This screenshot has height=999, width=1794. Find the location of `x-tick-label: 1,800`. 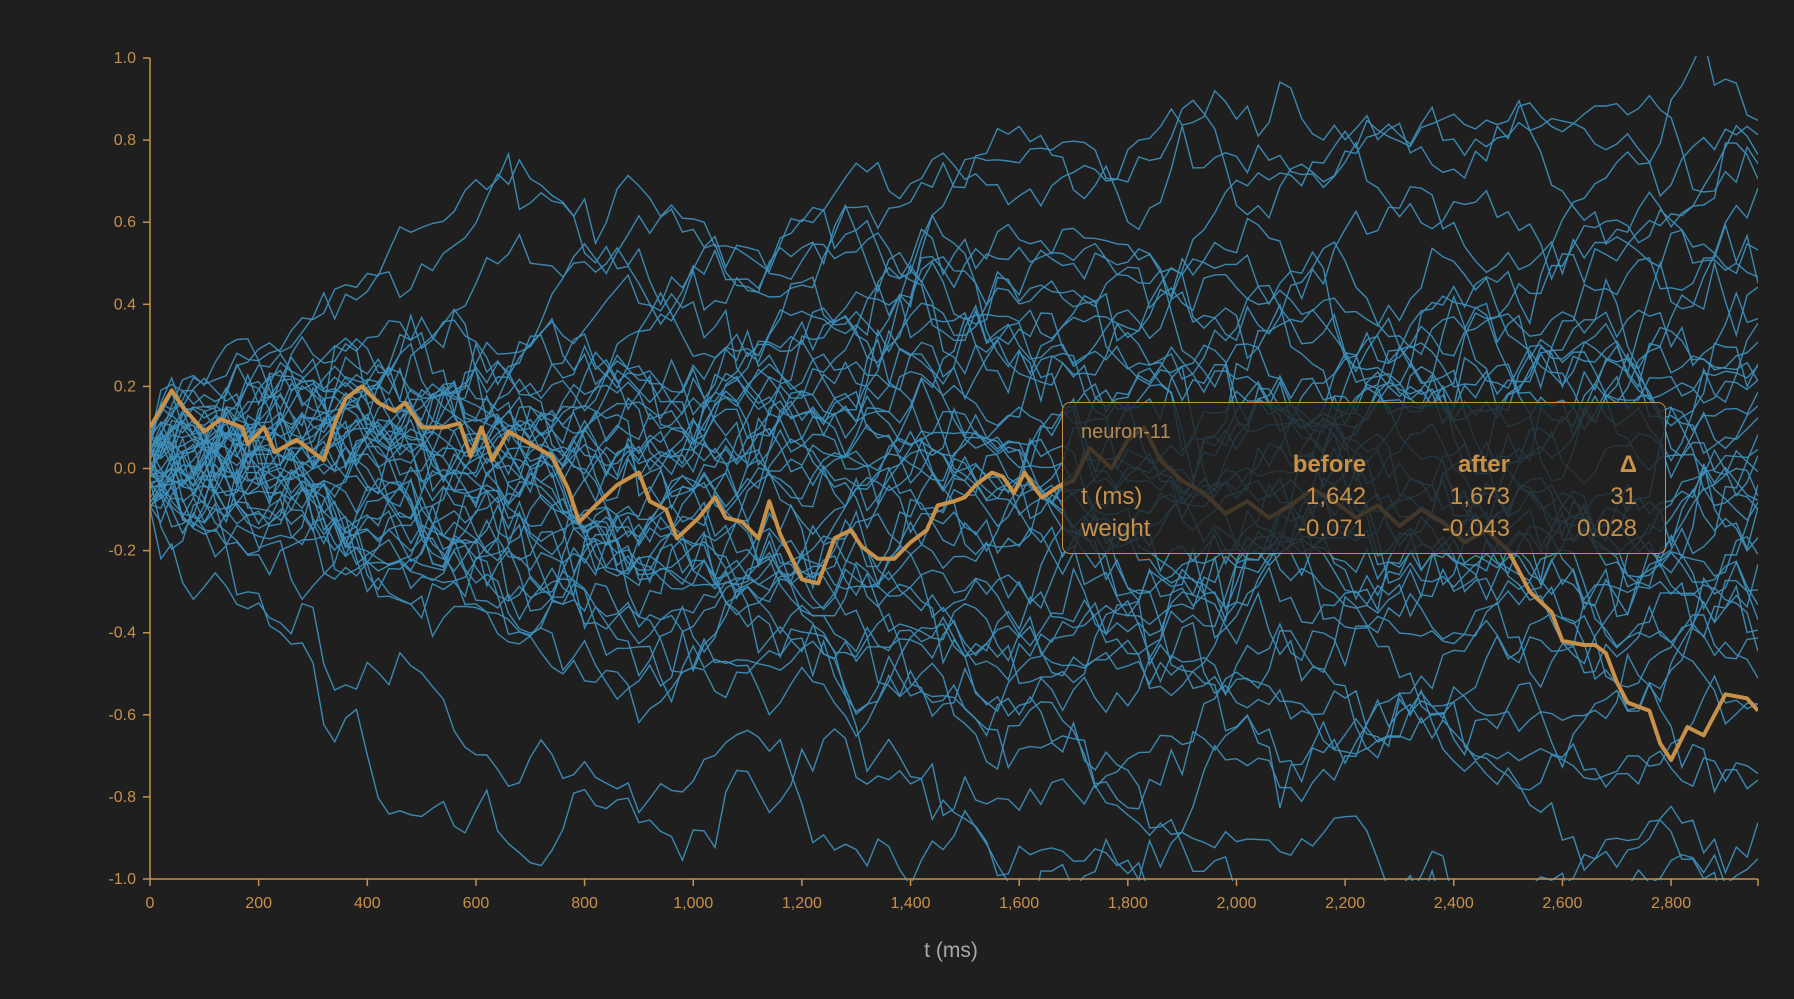

x-tick-label: 1,800 is located at coordinates (1128, 903).